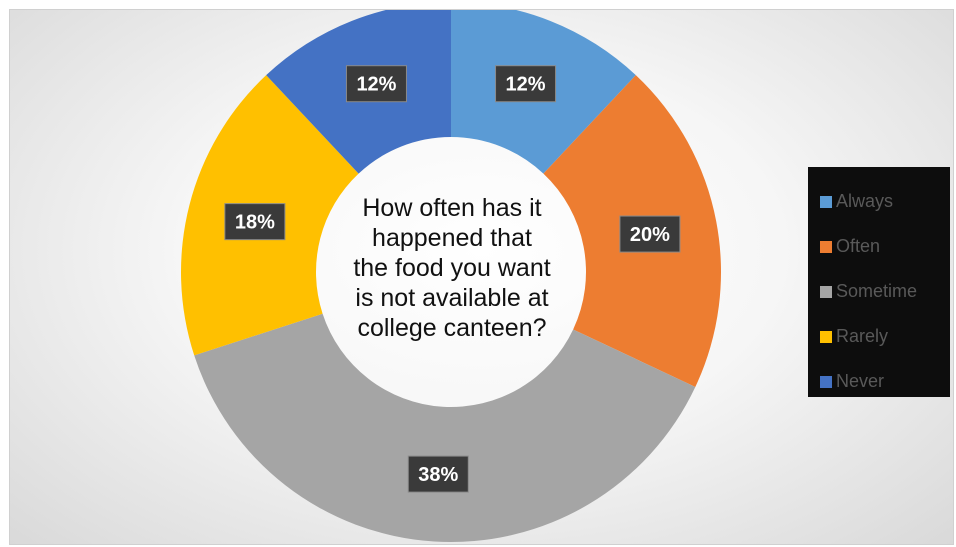 The width and height of the screenshot is (956, 547). I want to click on data-label-text-never: 12%, so click(376, 85).